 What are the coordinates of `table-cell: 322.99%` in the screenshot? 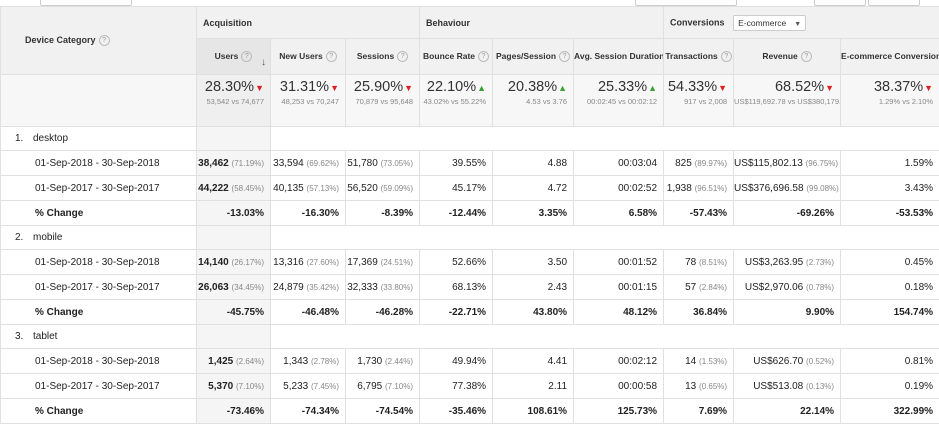 It's located at (889, 411).